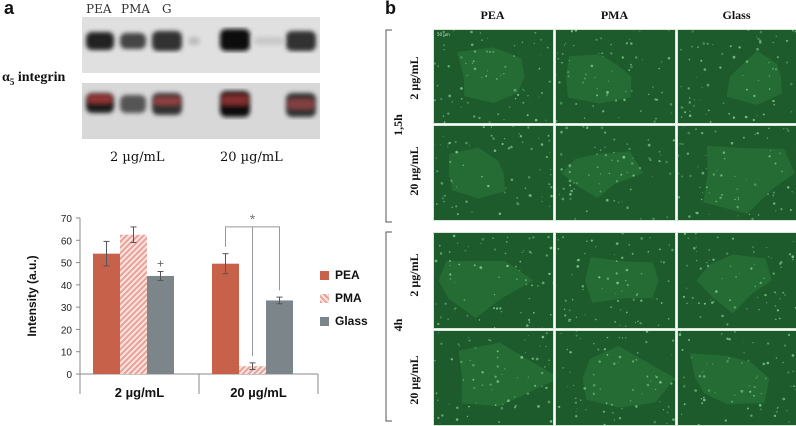 The height and width of the screenshot is (426, 796). I want to click on legend-item-pea: PEA, so click(344, 275).